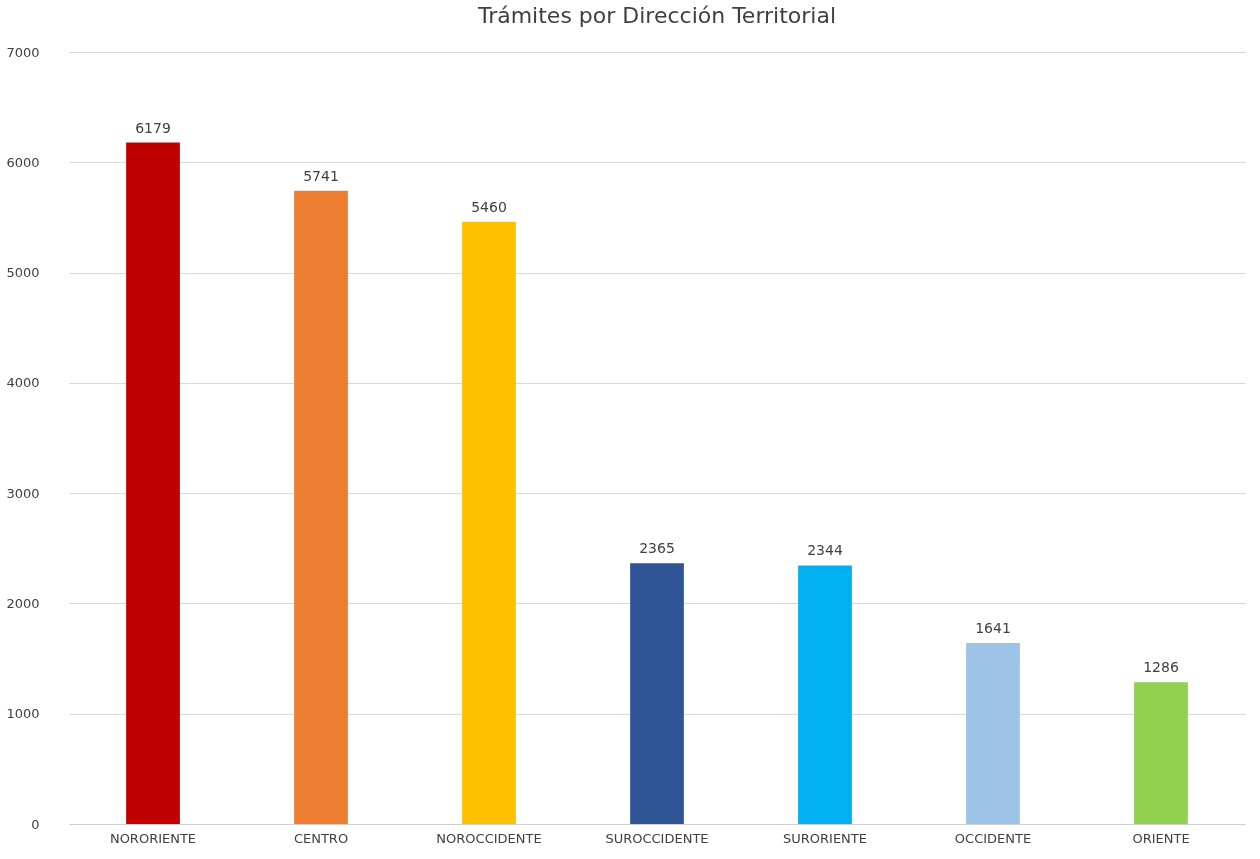 Image resolution: width=1260 pixels, height=859 pixels. I want to click on data-label: 5741, so click(321, 175).